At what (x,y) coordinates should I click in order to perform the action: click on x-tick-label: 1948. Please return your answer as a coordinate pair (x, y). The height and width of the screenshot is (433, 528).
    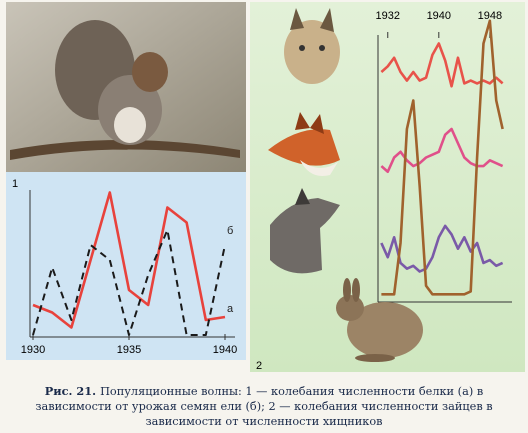
    Looking at the image, I should click on (490, 16).